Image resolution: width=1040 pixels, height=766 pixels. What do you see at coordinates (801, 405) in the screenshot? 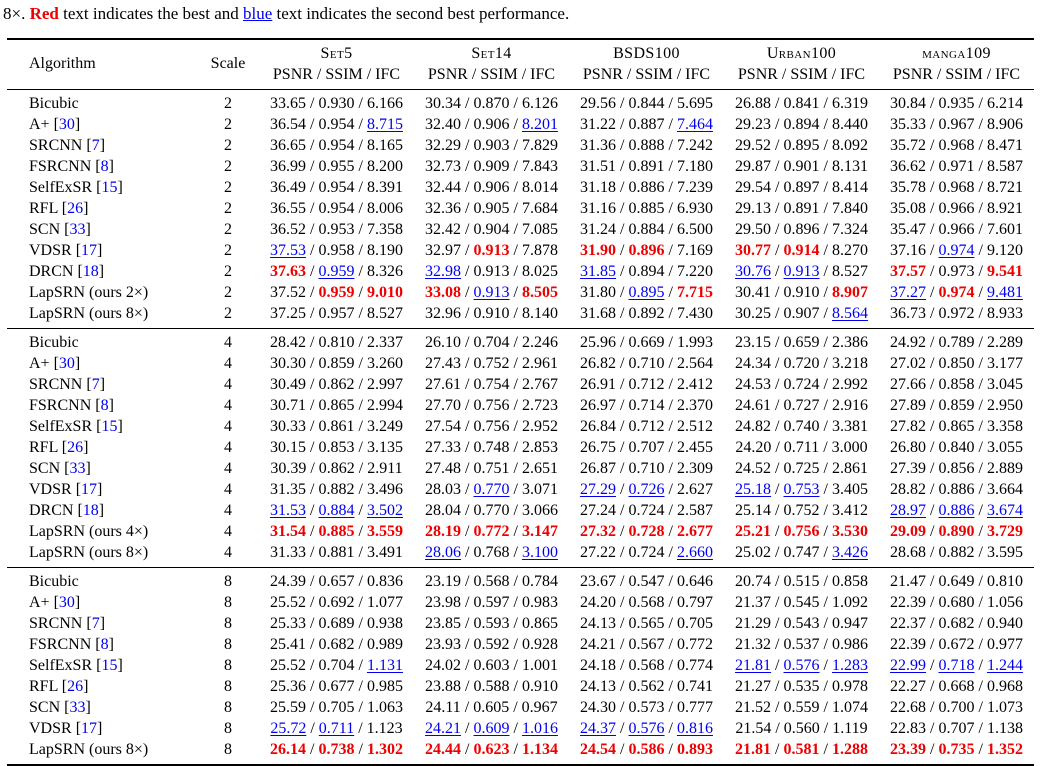
I see `metric-value: 0.727` at bounding box center [801, 405].